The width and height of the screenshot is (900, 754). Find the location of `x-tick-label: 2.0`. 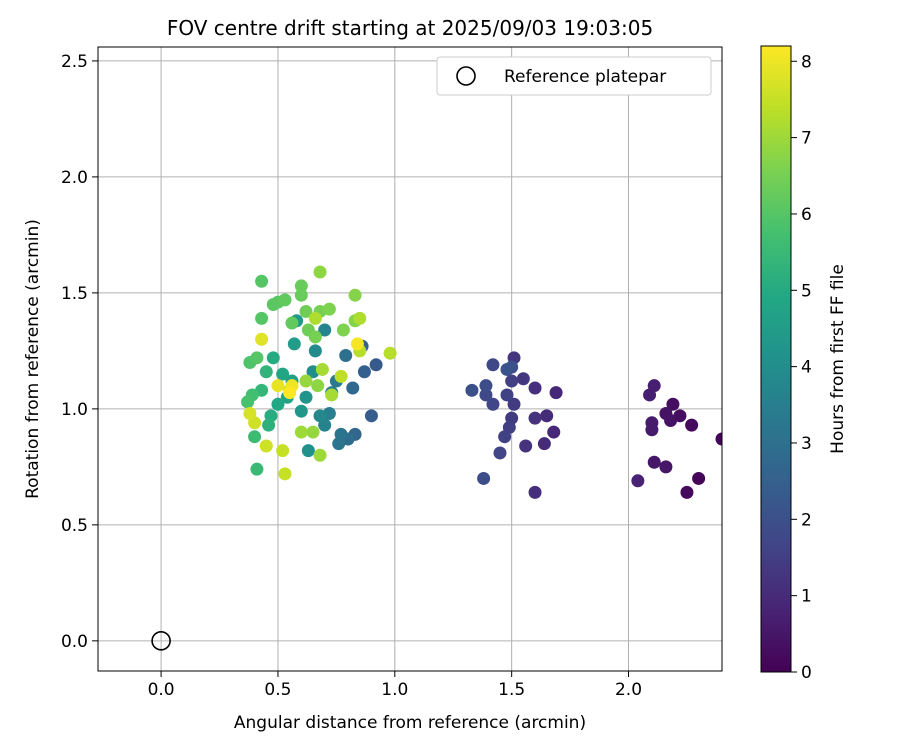

x-tick-label: 2.0 is located at coordinates (628, 690).